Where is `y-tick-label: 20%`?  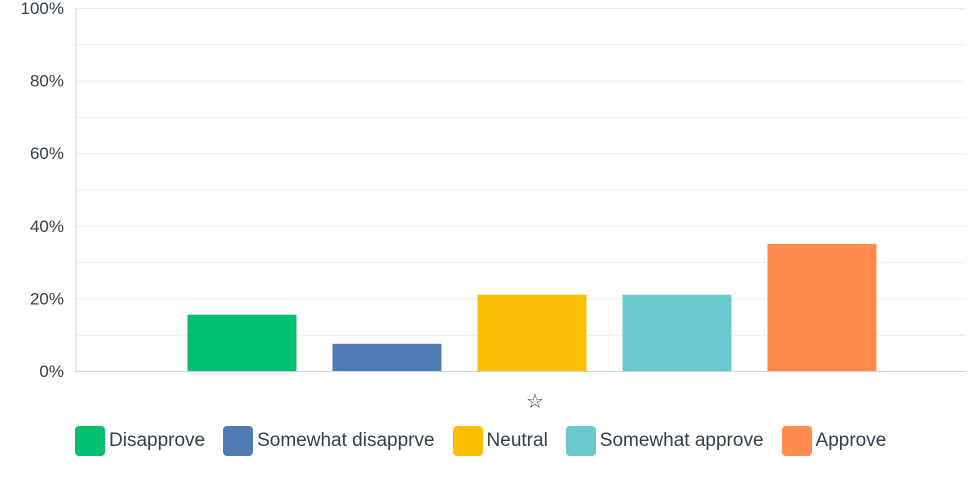
y-tick-label: 20% is located at coordinates (47, 298).